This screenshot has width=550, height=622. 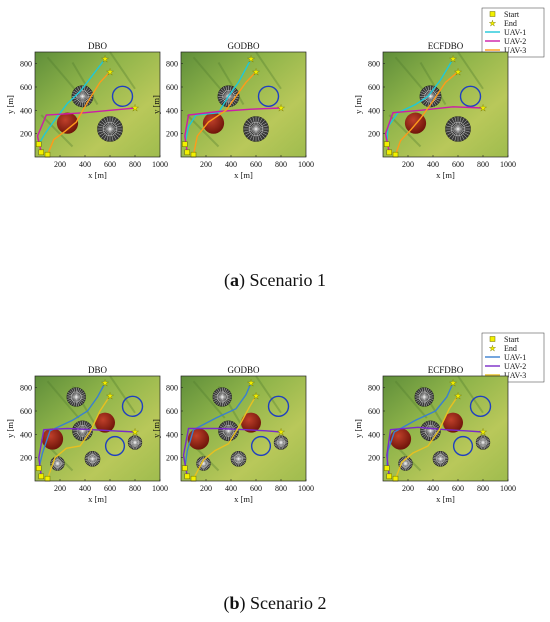 What do you see at coordinates (243, 370) in the screenshot?
I see `chart-title: GODBO` at bounding box center [243, 370].